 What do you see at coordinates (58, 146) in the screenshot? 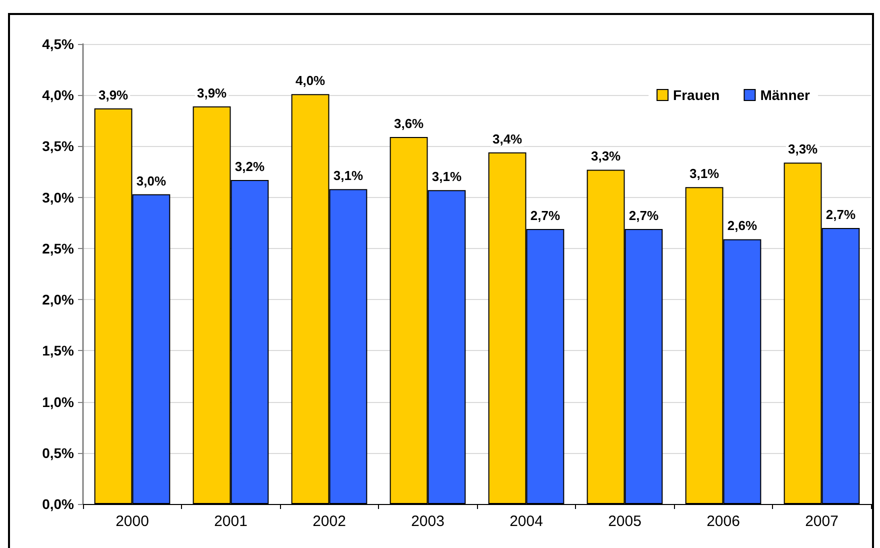
I see `y-tick-label: 3,5%` at bounding box center [58, 146].